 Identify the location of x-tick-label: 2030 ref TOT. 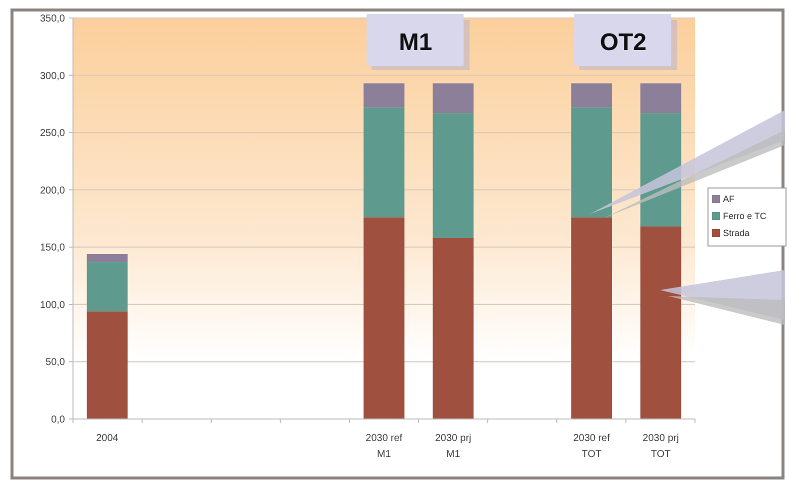
(591, 446).